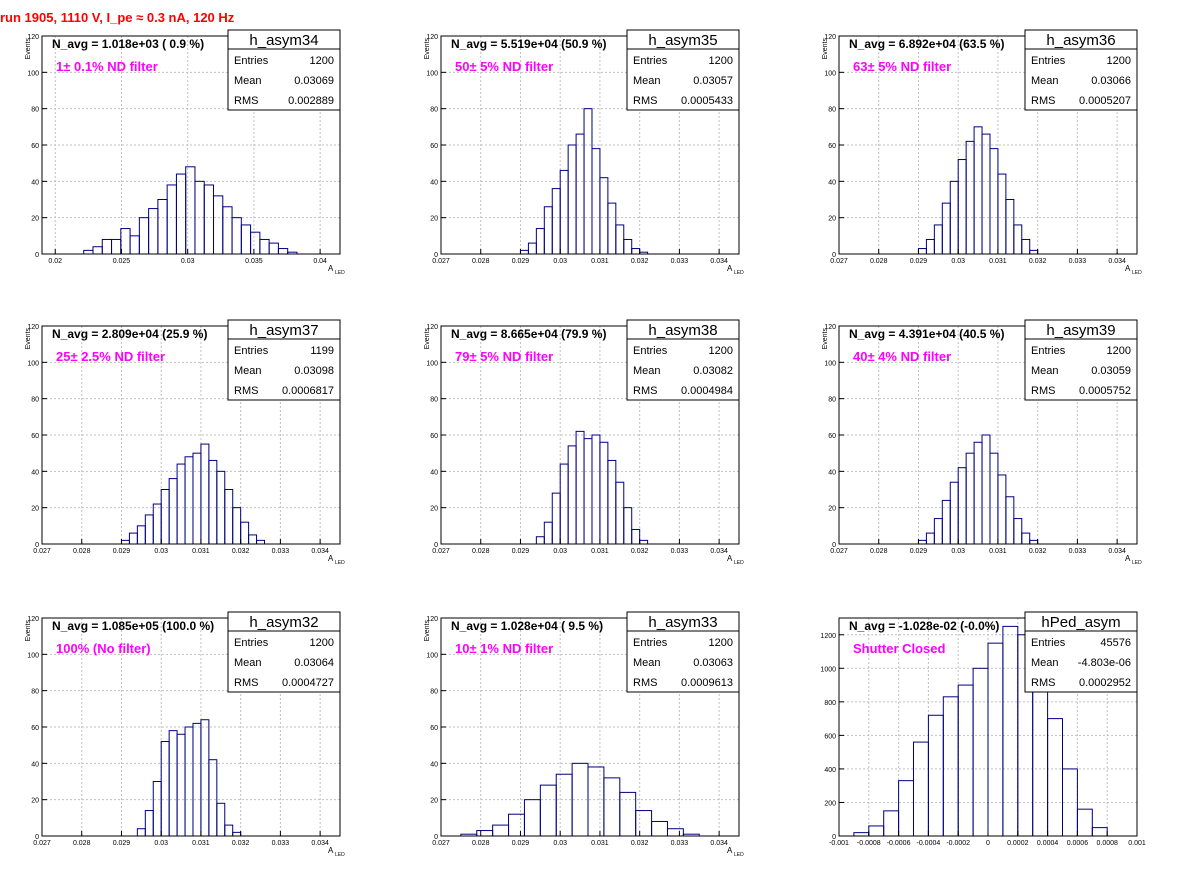 This screenshot has height=872, width=1196. I want to click on x-tick-label: 0.001, so click(1137, 843).